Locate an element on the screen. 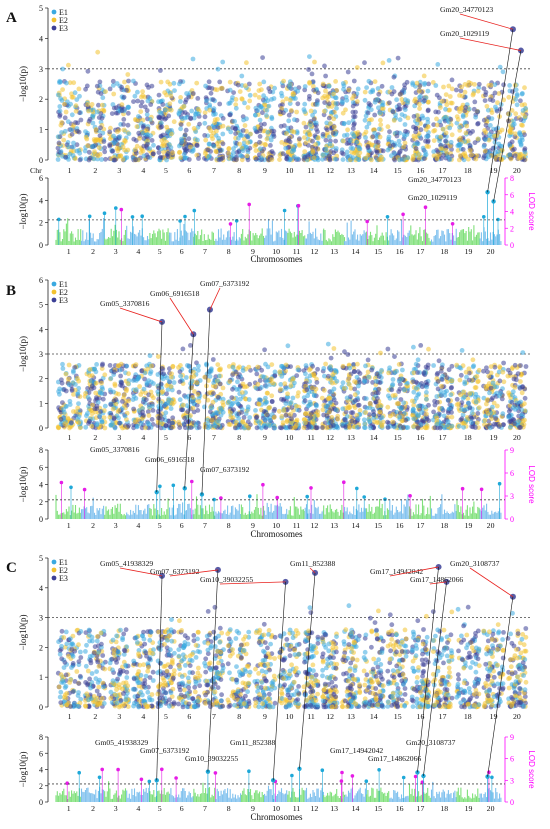  panelA-chr-tick-top: 11 is located at coordinates (311, 170).